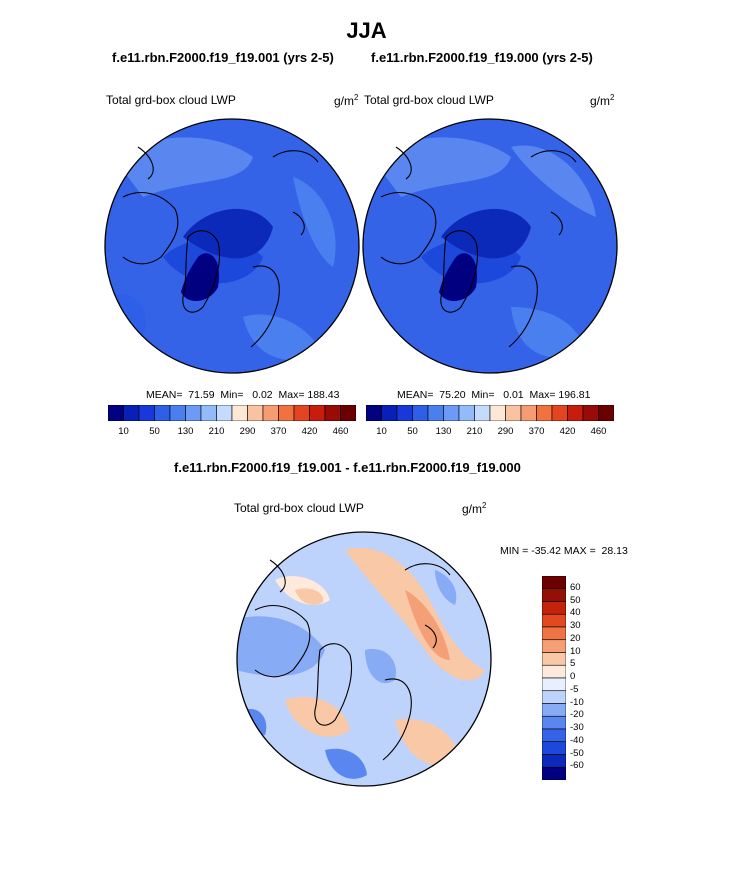  I want to click on page-title: JJA, so click(366, 30).